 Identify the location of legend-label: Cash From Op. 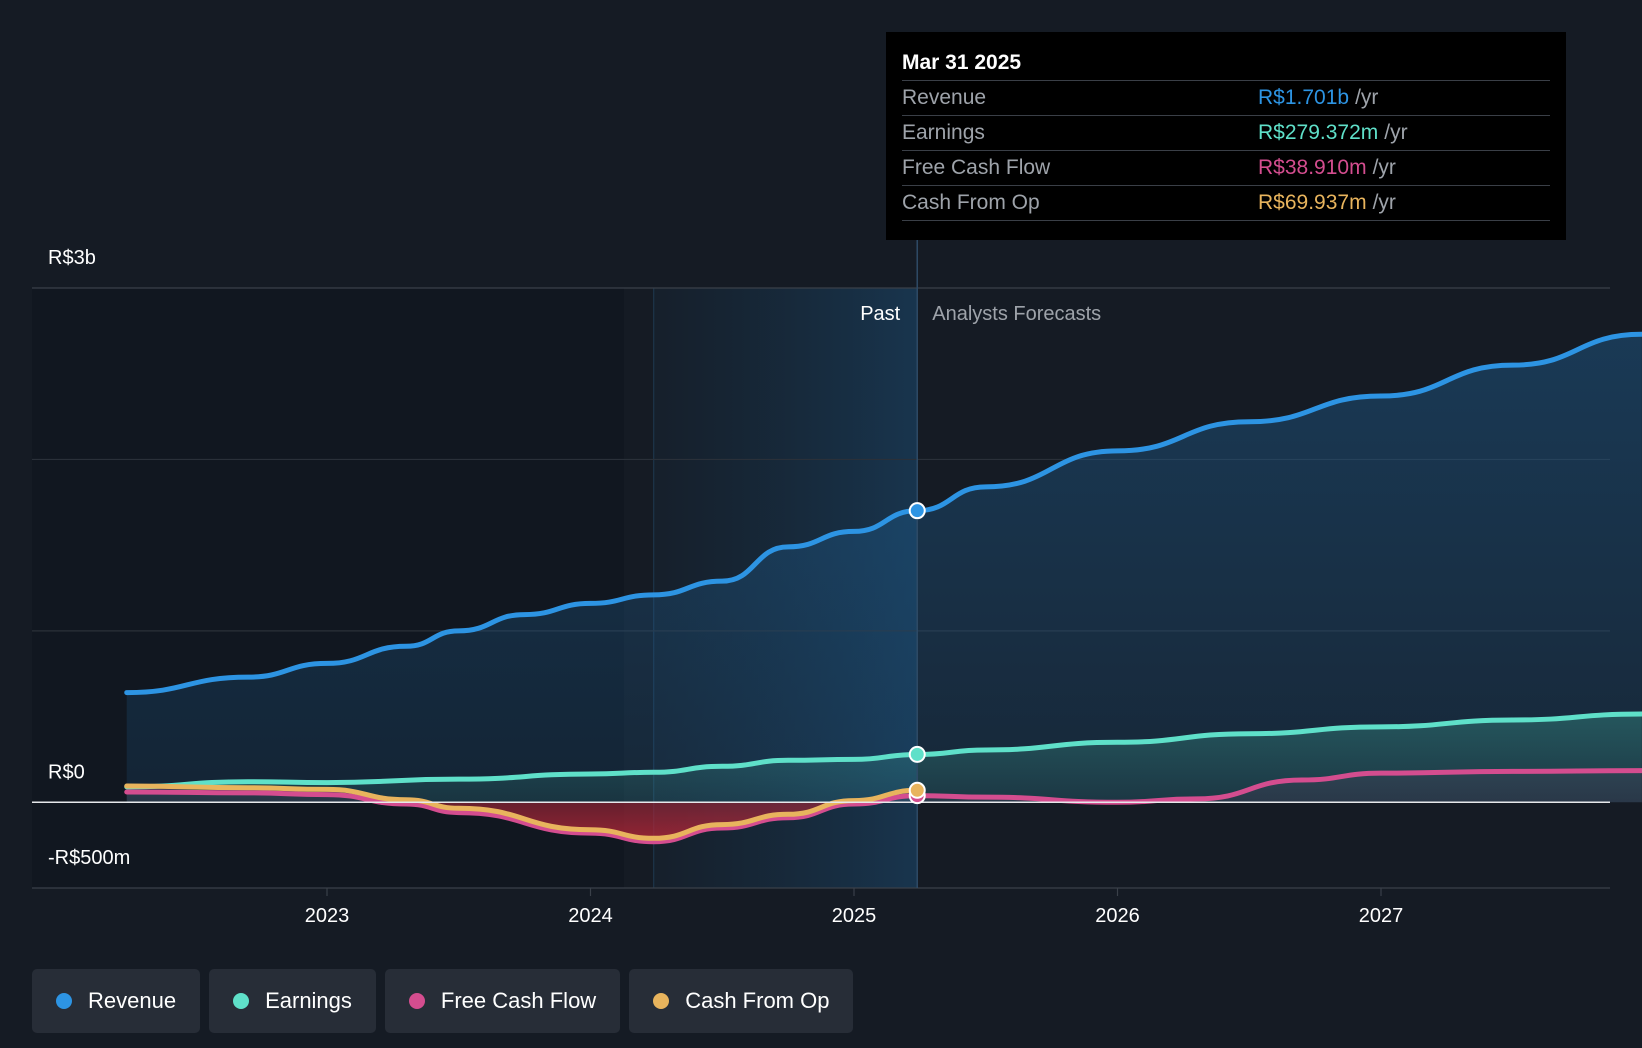
(757, 1000).